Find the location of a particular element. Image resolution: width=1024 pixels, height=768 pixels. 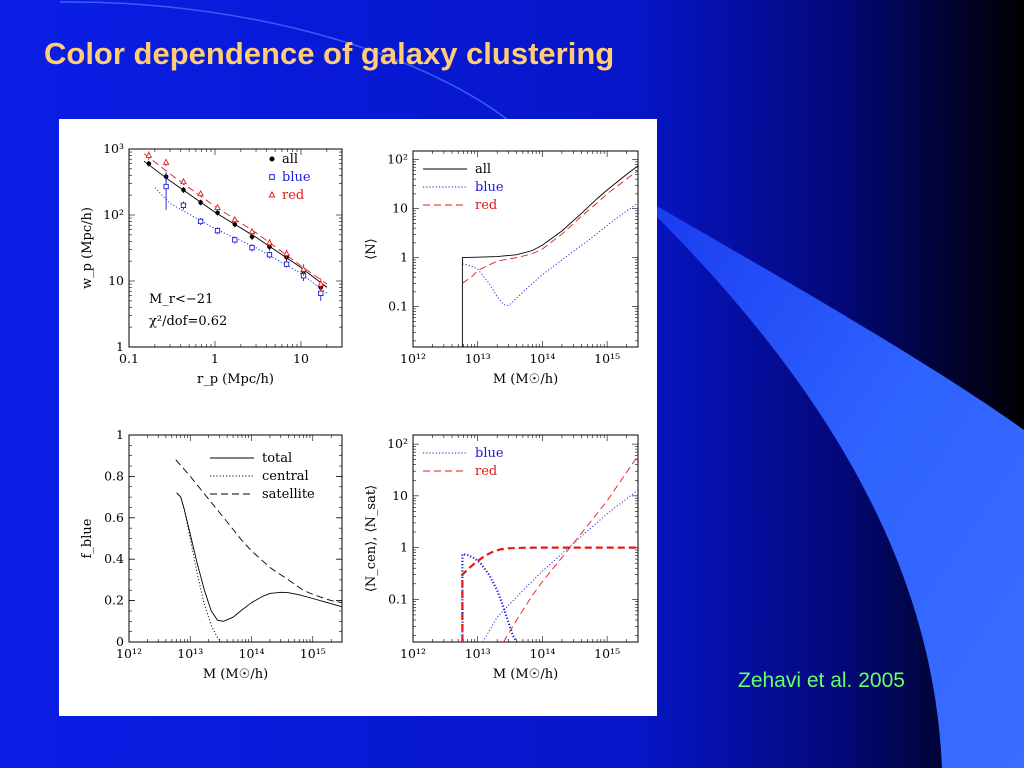

y-tick-label: 0.2 is located at coordinates (114, 600).